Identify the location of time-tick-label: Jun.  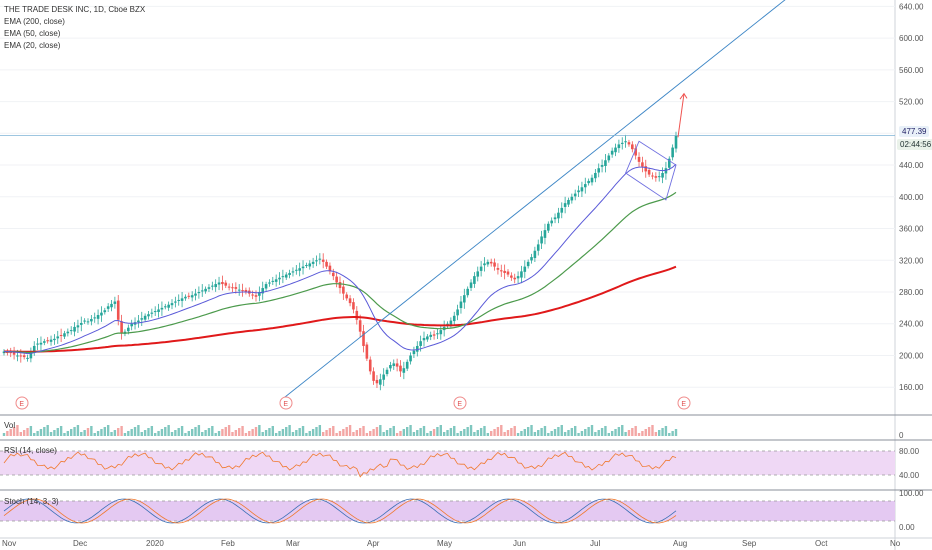
(519, 543).